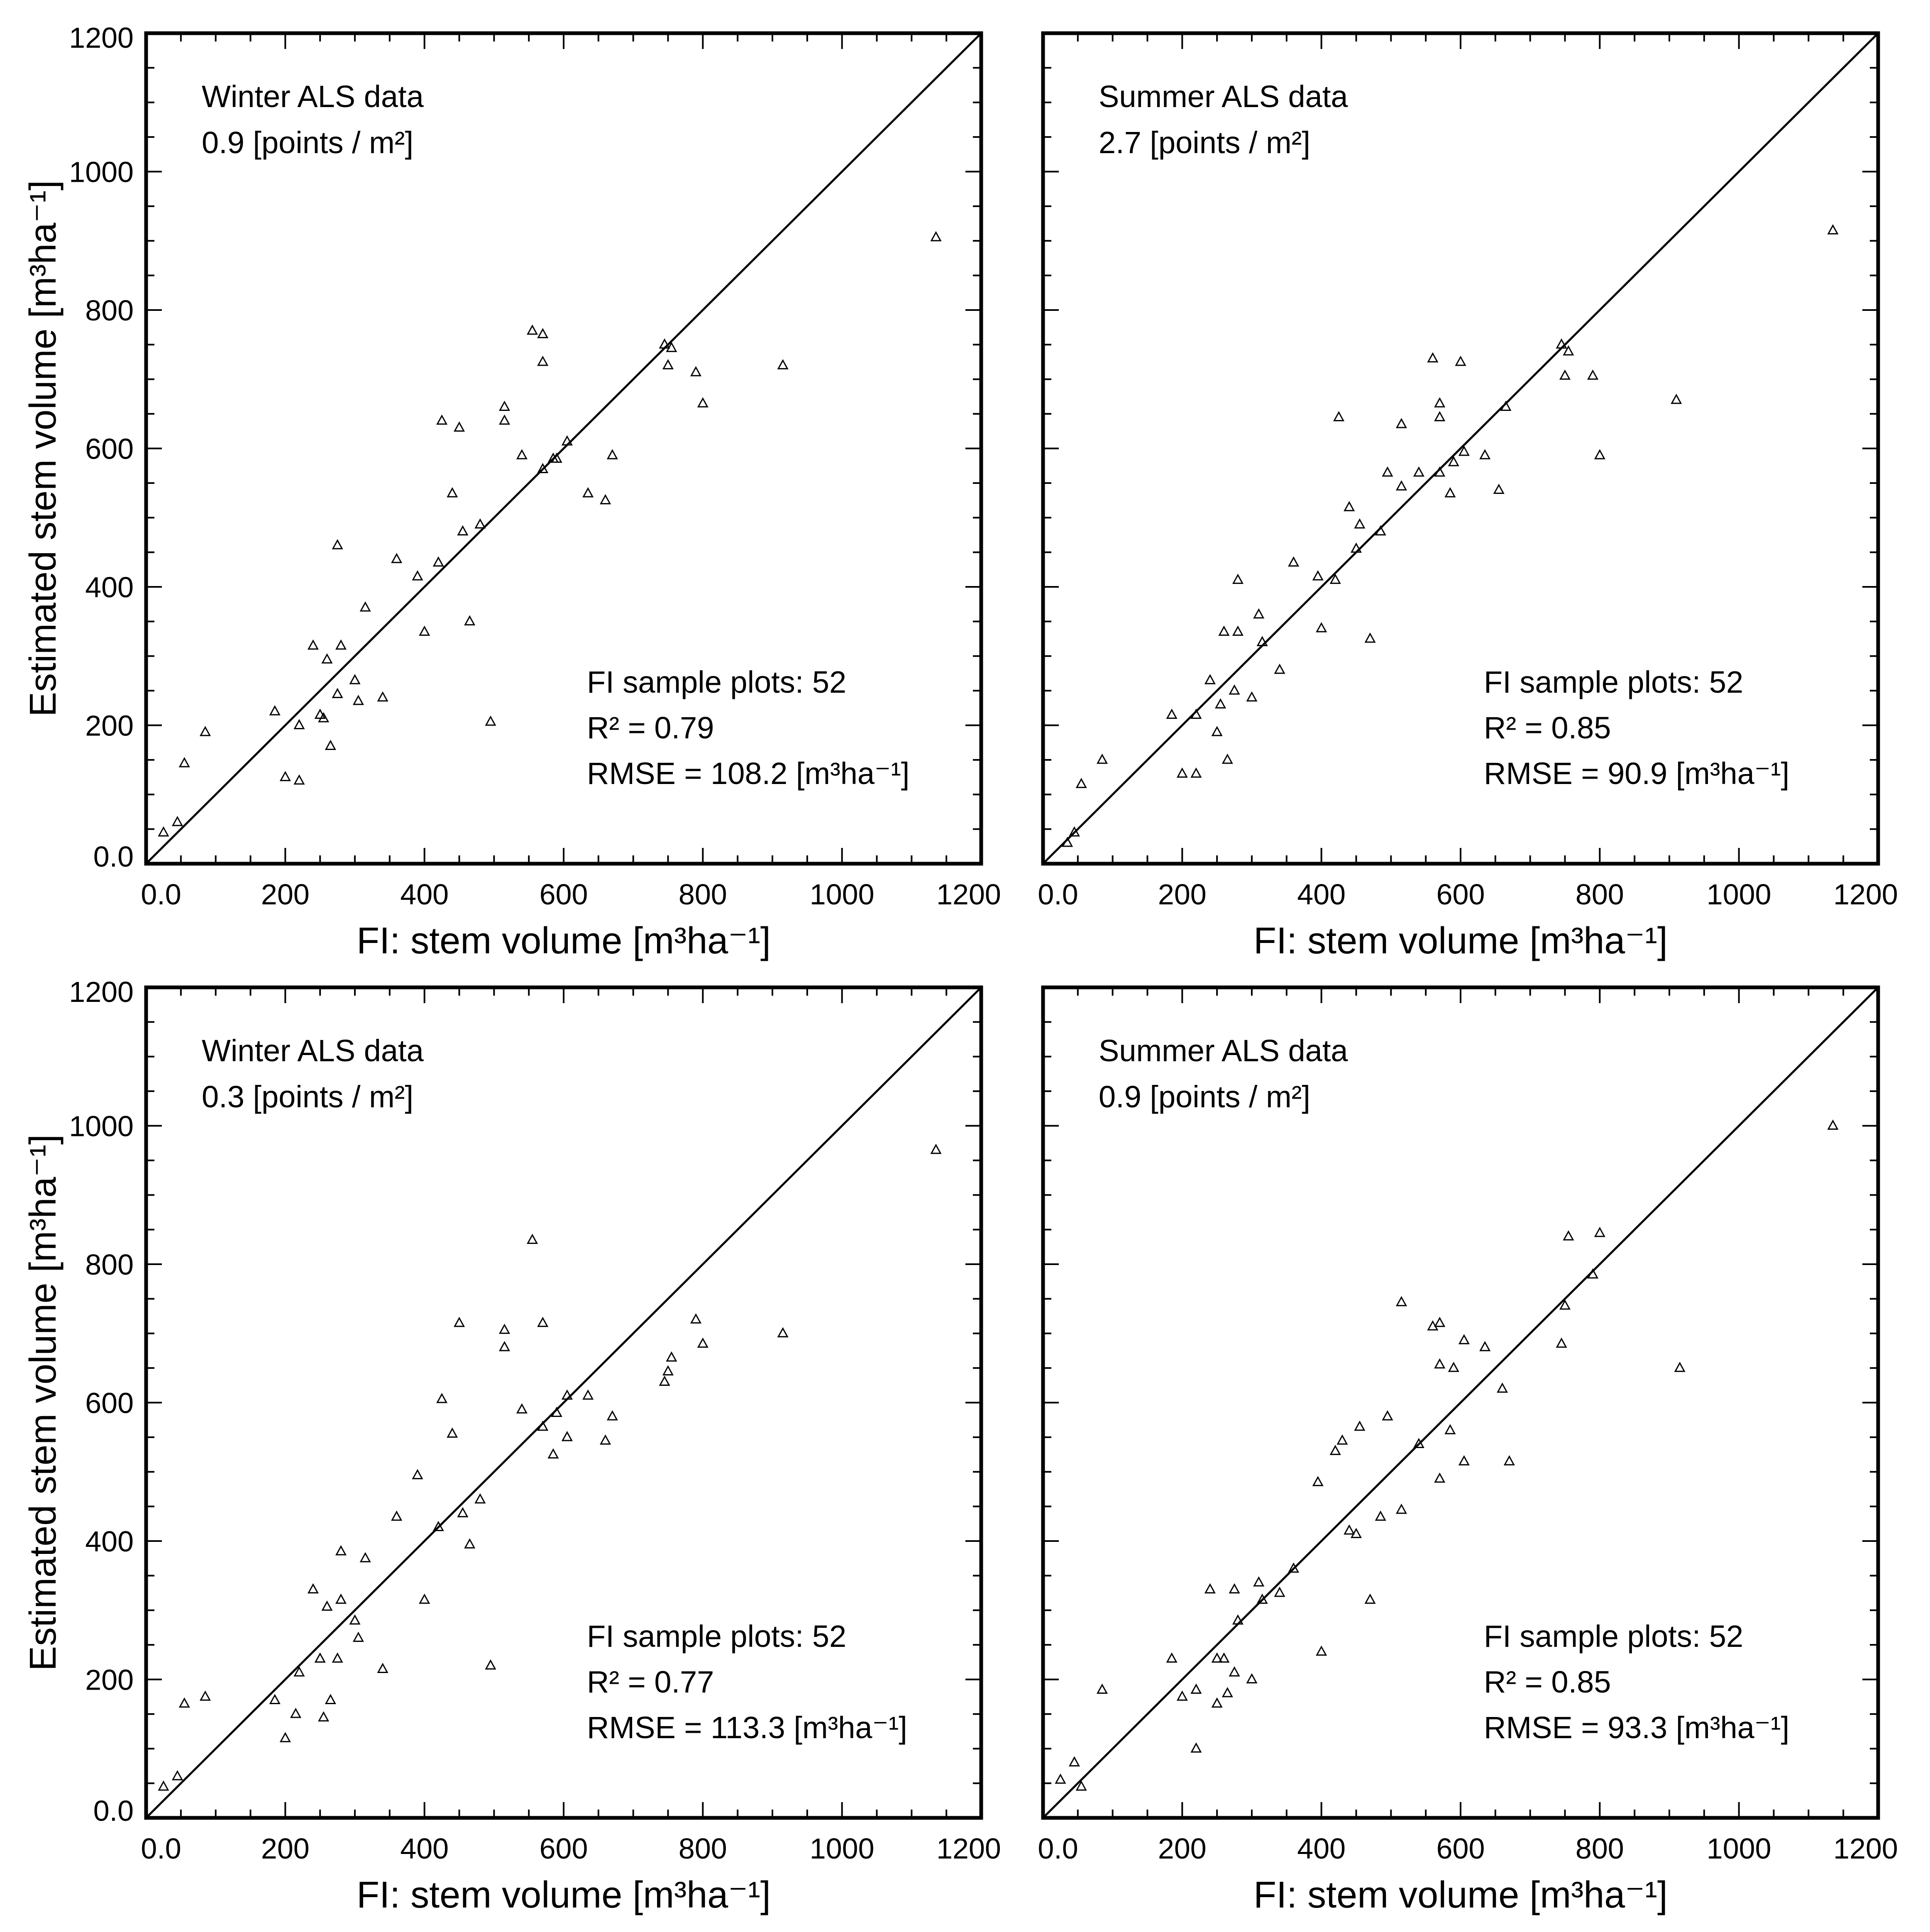 The width and height of the screenshot is (1930, 1932). What do you see at coordinates (650, 728) in the screenshot?
I see `r-squared-label: R² = 0.79` at bounding box center [650, 728].